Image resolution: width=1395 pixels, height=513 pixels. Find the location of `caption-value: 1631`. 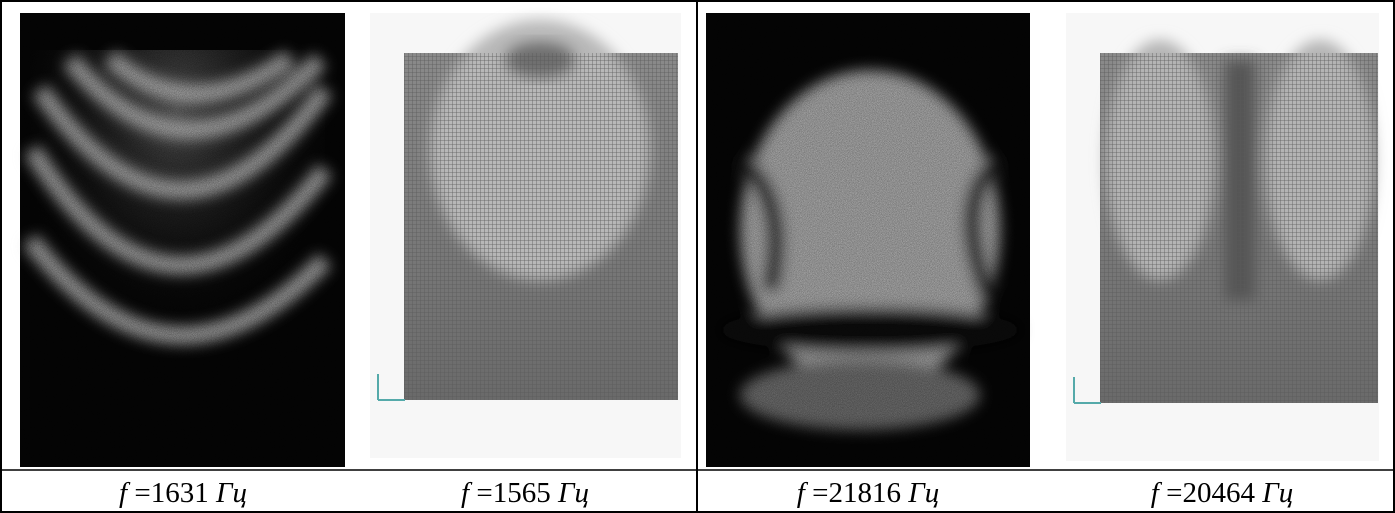

caption-value: 1631 is located at coordinates (180, 493).